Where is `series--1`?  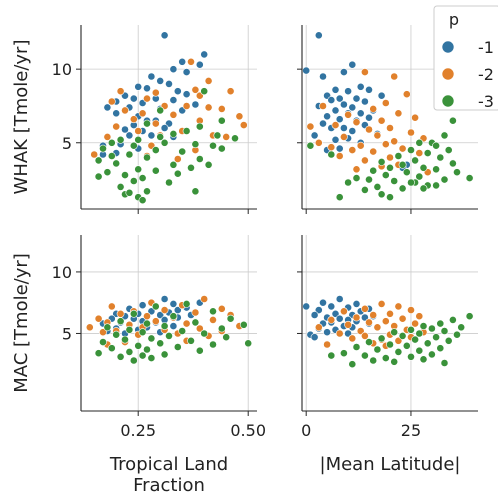 series--1 is located at coordinates (356, 101).